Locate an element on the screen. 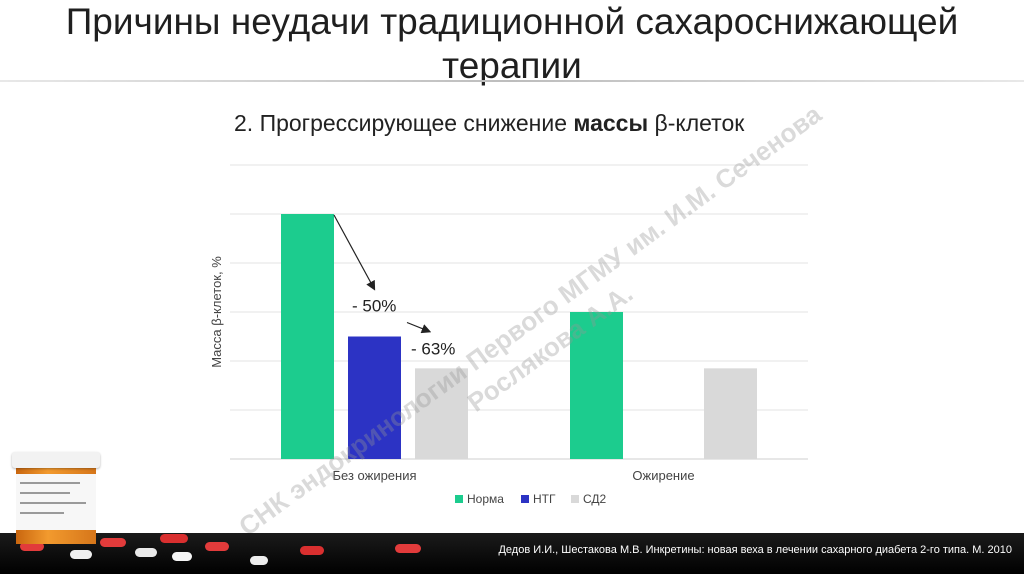  annotation-label: - 63% is located at coordinates (433, 348).